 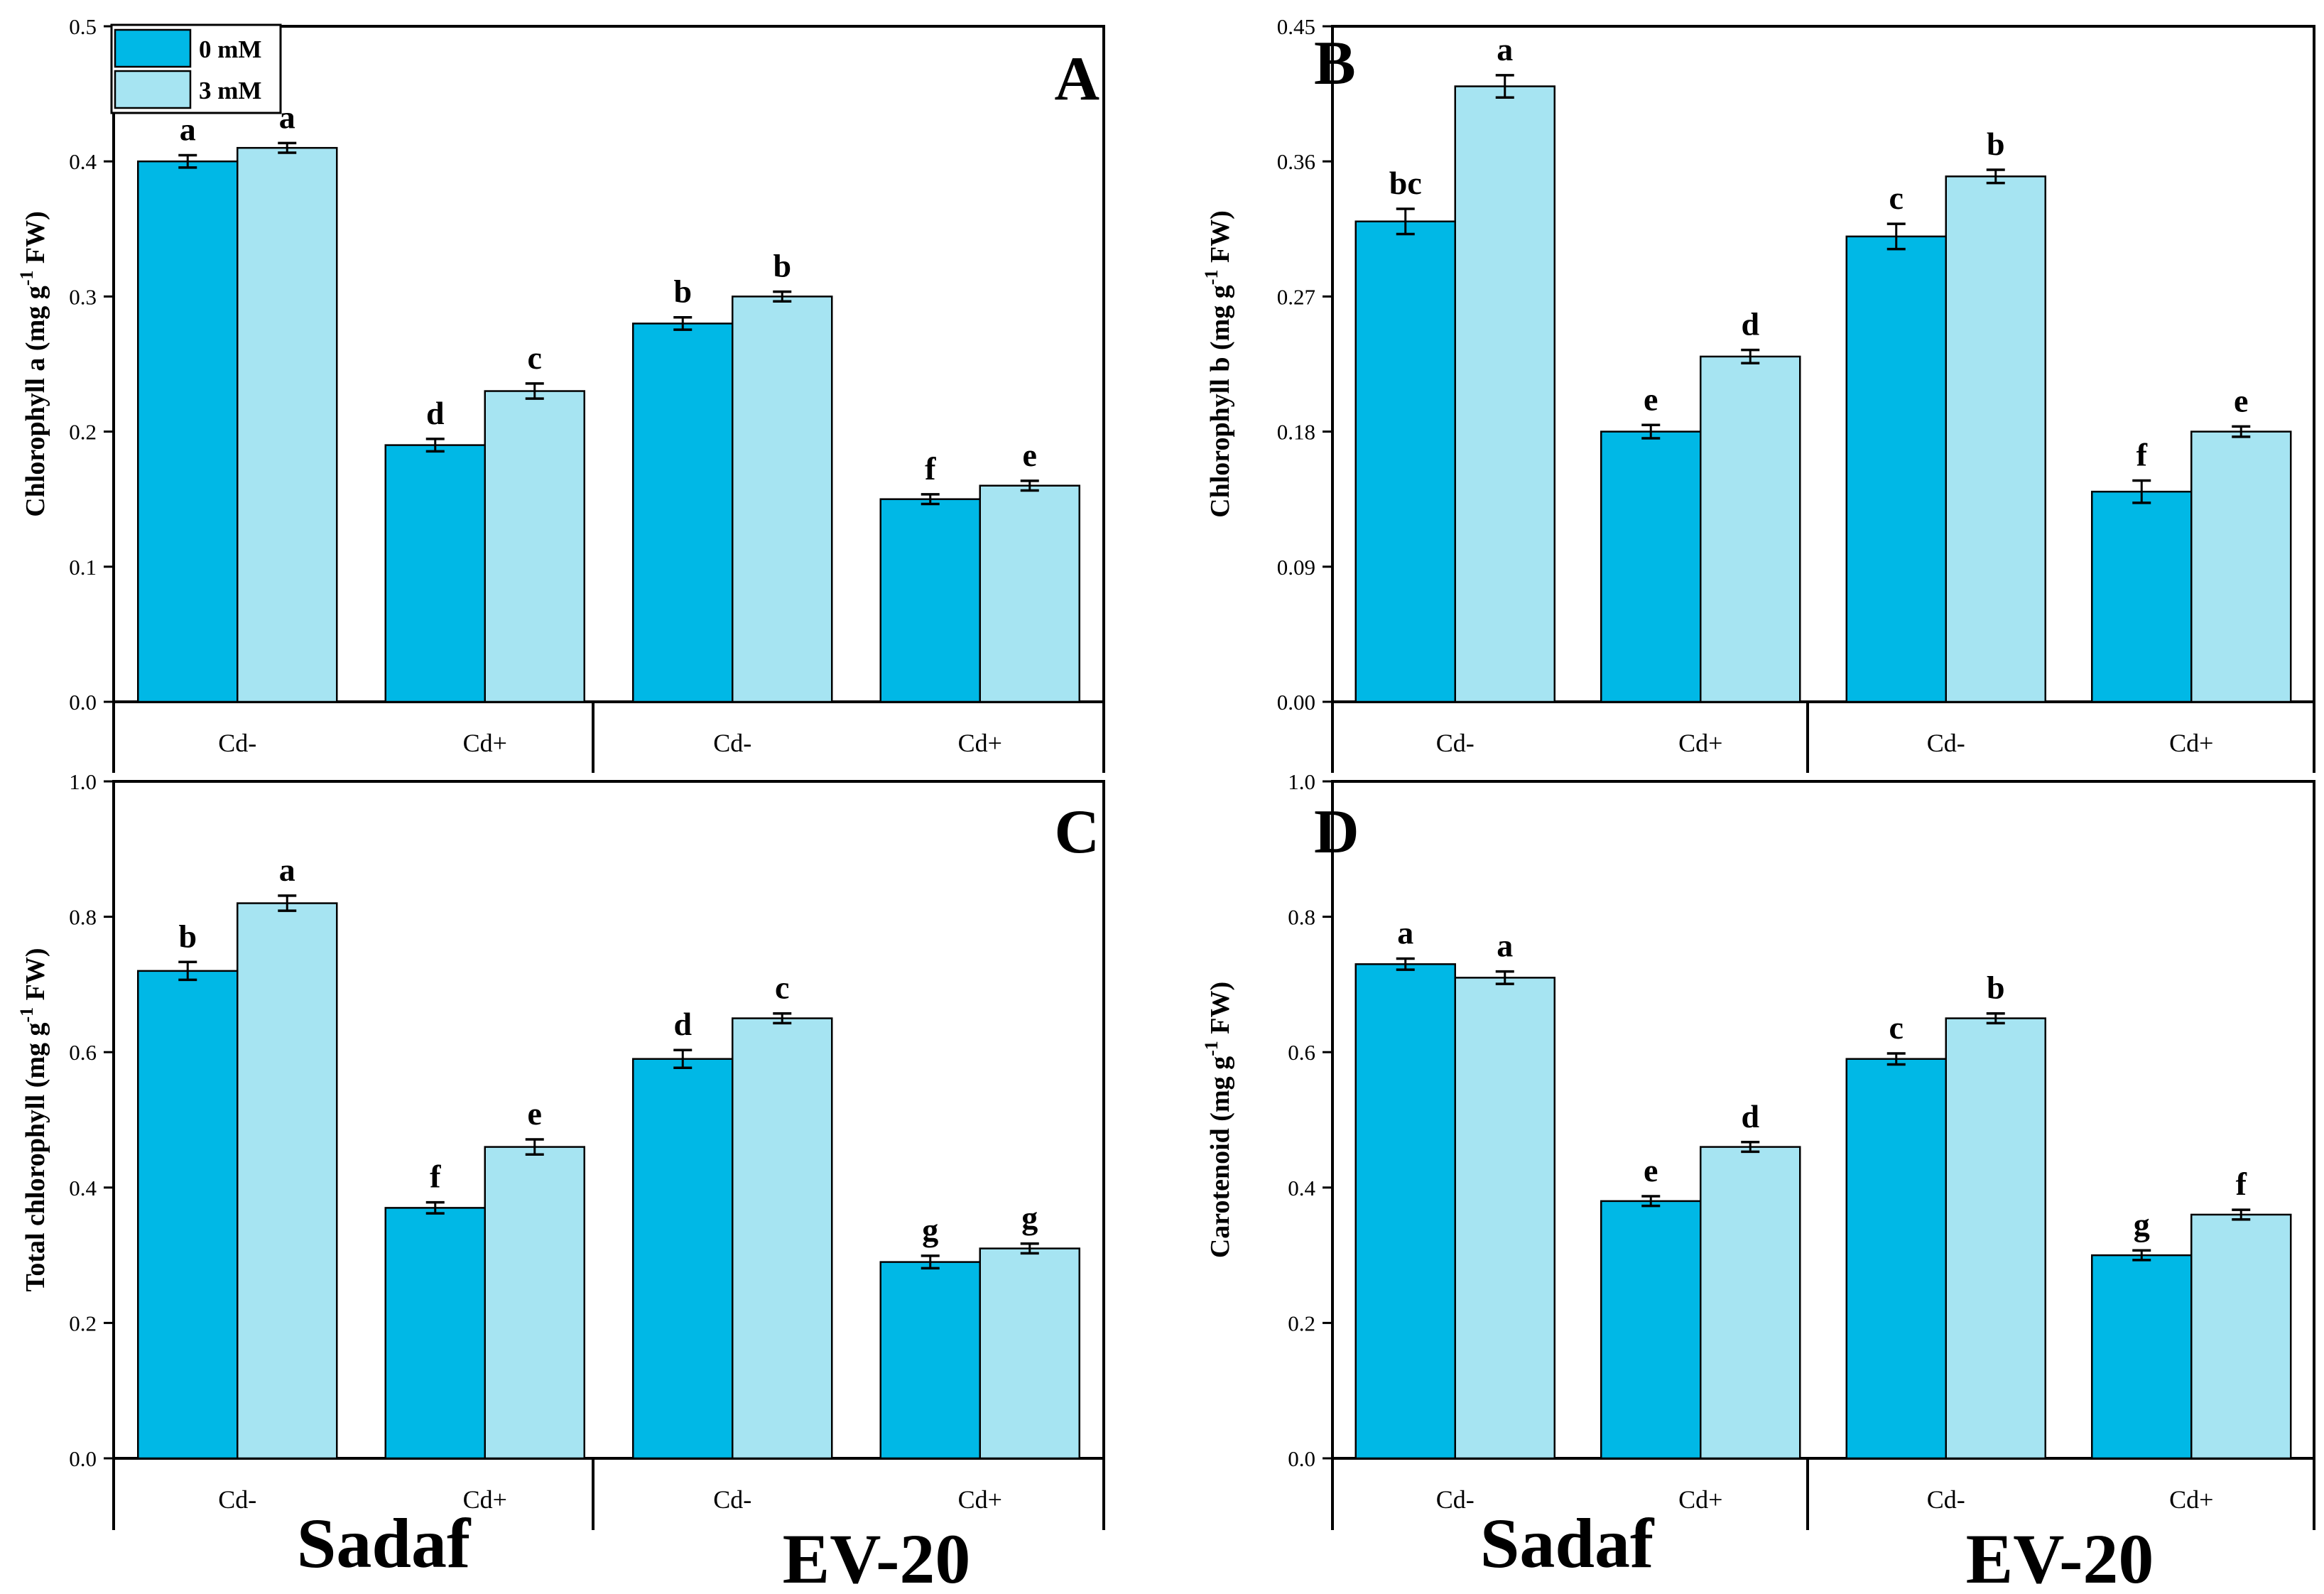 What do you see at coordinates (1335, 63) in the screenshot?
I see `panel-label: B` at bounding box center [1335, 63].